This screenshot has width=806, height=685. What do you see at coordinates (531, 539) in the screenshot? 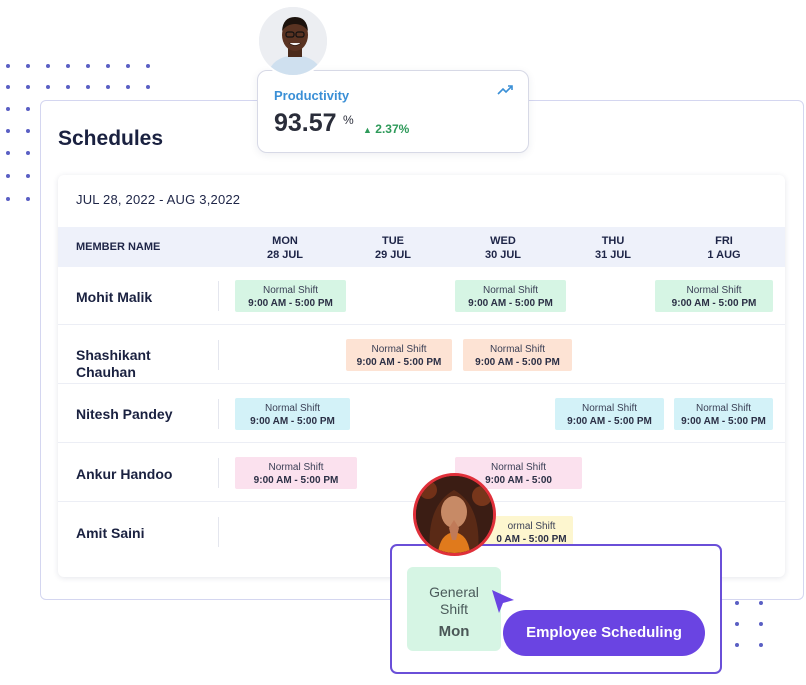
I see `shift-time: 0 AM - 5:00 PM` at bounding box center [531, 539].